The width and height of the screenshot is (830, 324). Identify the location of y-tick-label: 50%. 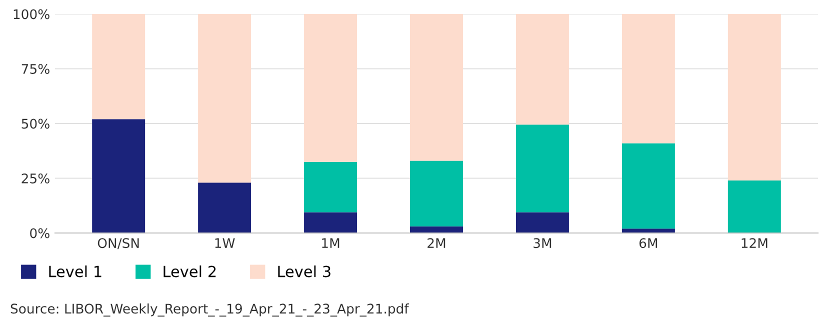
(36, 123).